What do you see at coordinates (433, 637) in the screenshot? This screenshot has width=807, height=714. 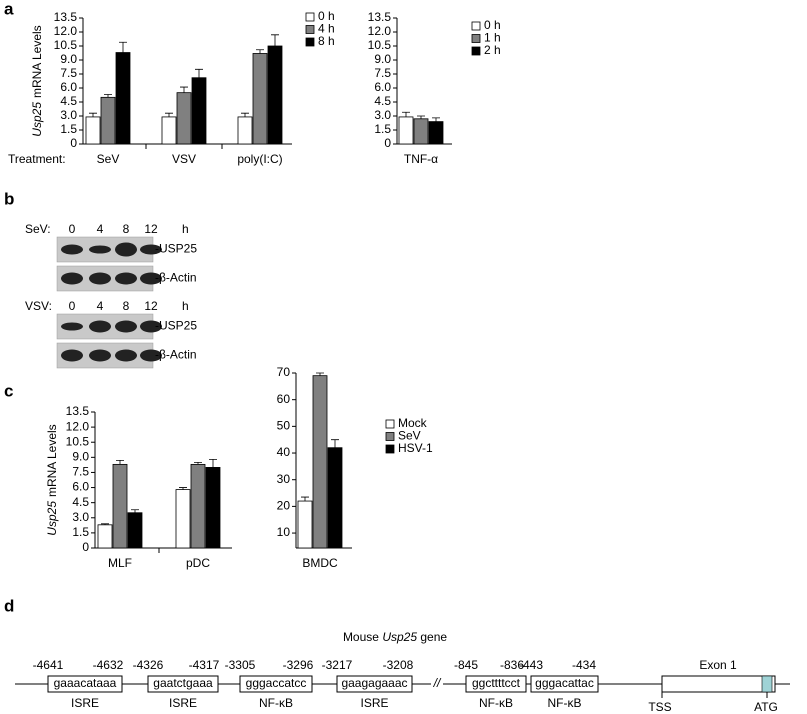 I see `title-suffix: gene` at bounding box center [433, 637].